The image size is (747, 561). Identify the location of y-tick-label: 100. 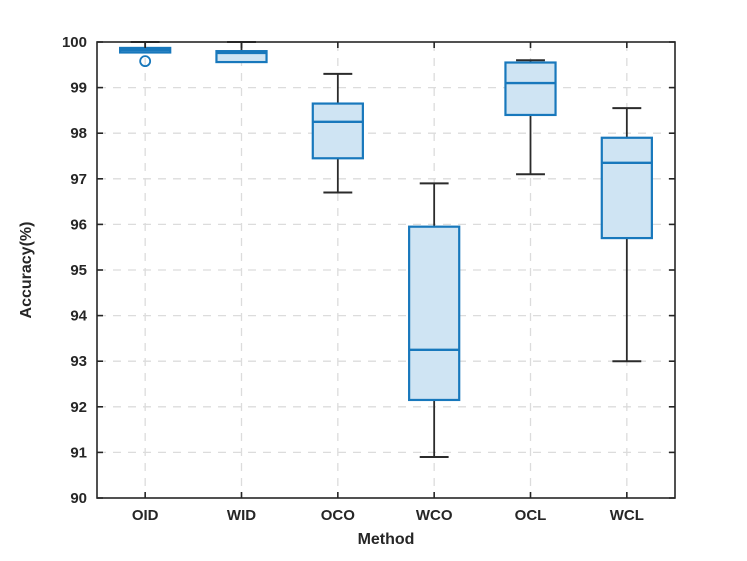
(74, 42).